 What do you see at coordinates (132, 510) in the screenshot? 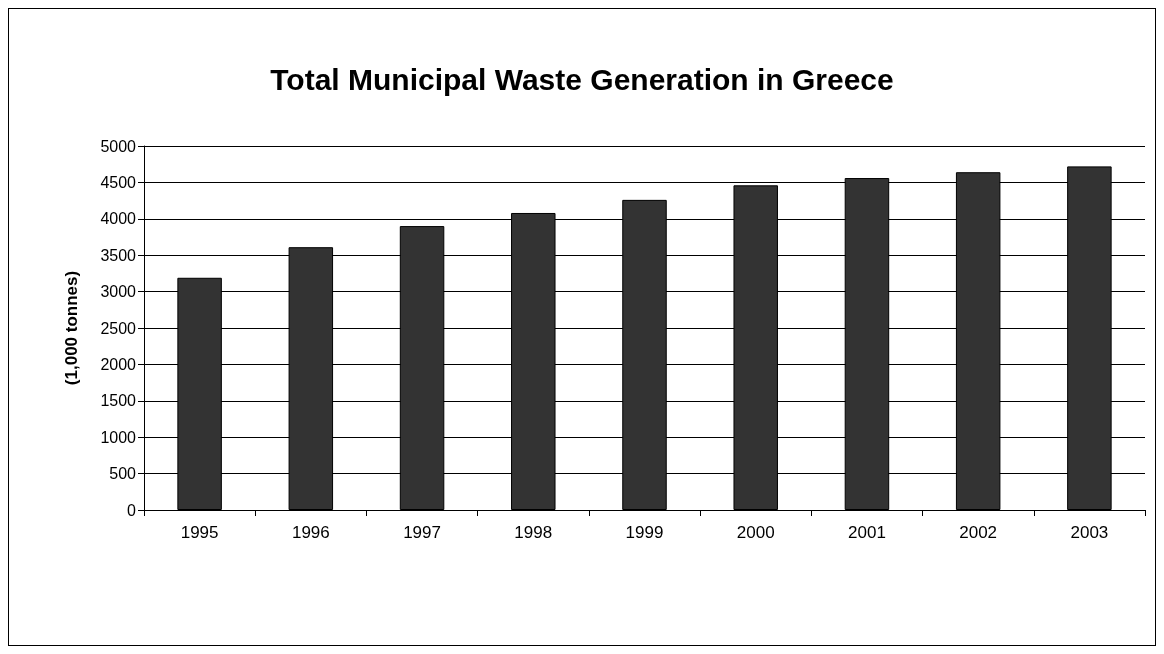
I see `y-tick-label: 0` at bounding box center [132, 510].